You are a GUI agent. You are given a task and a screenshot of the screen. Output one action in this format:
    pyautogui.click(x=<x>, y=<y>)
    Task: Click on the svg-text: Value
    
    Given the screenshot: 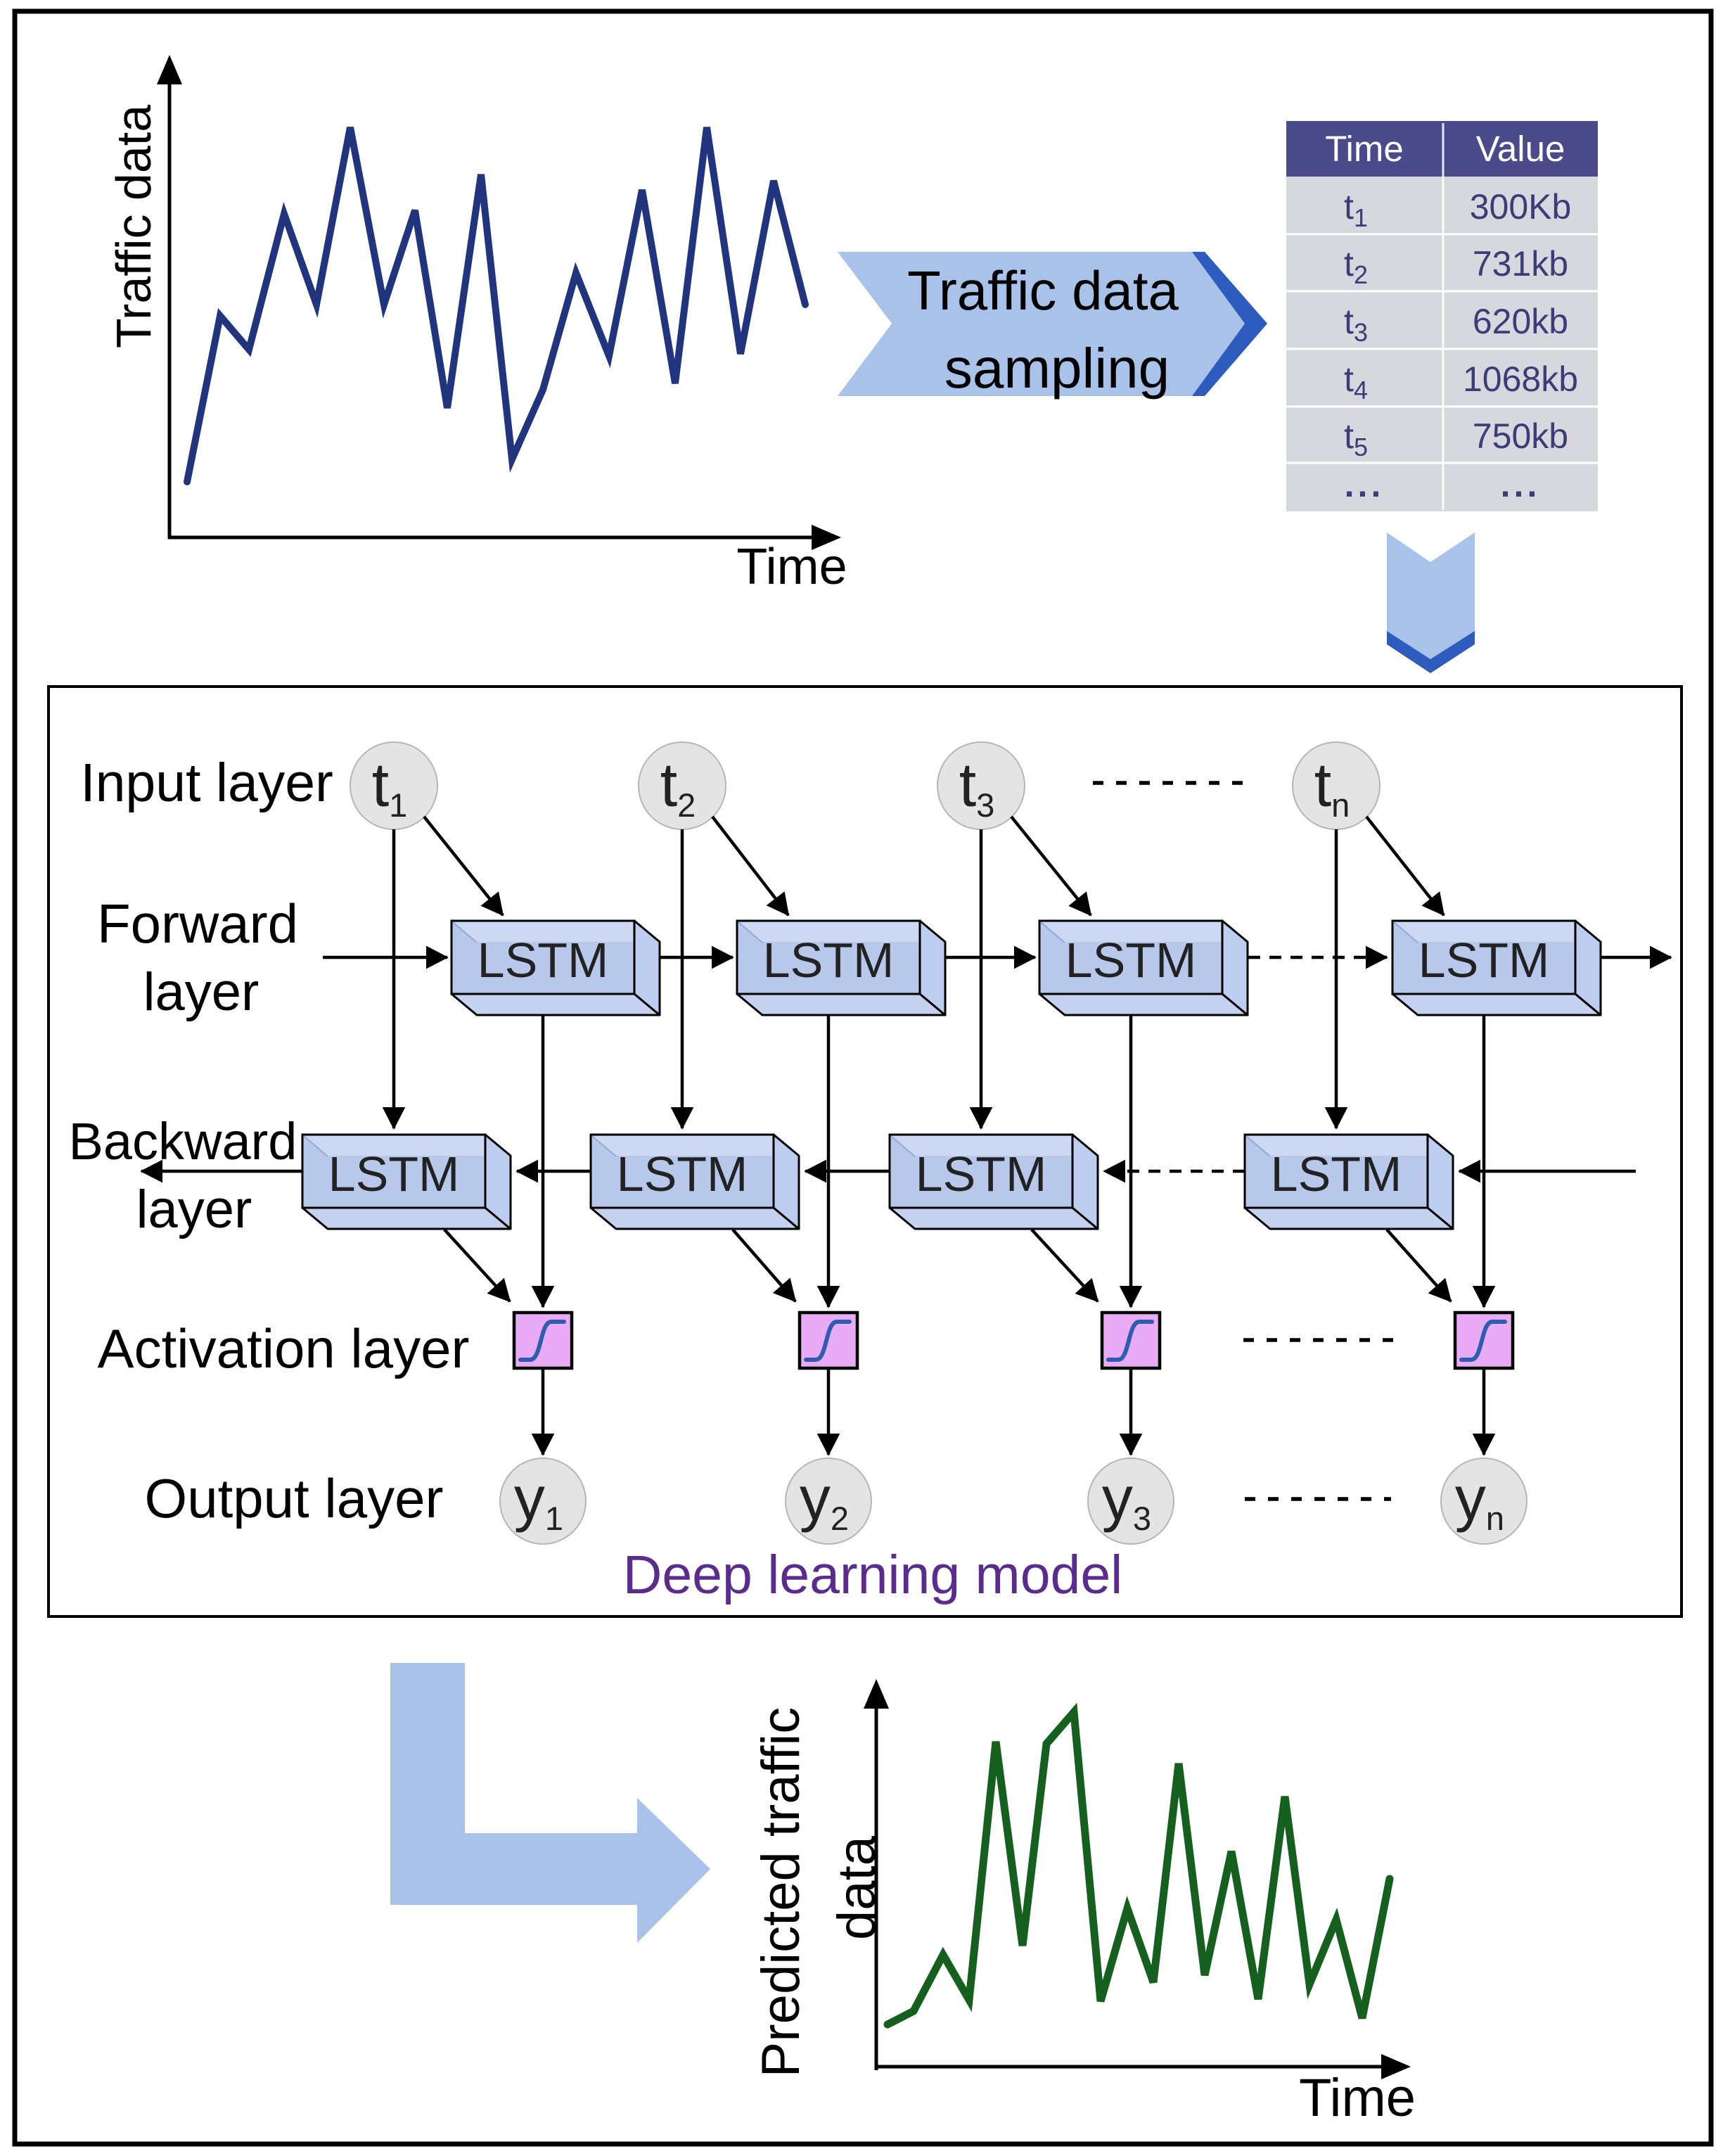 What is the action you would take?
    pyautogui.click(x=1520, y=149)
    